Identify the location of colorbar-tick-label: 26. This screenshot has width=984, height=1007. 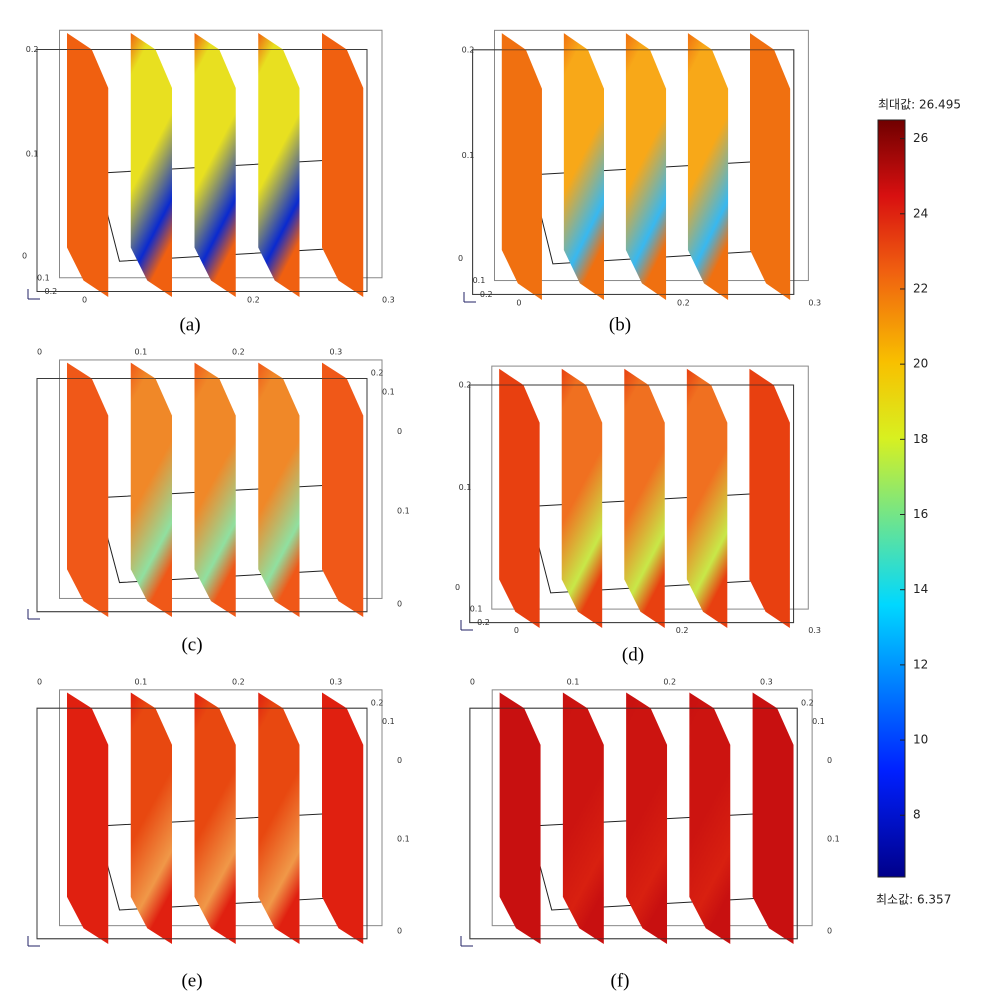
(920, 138).